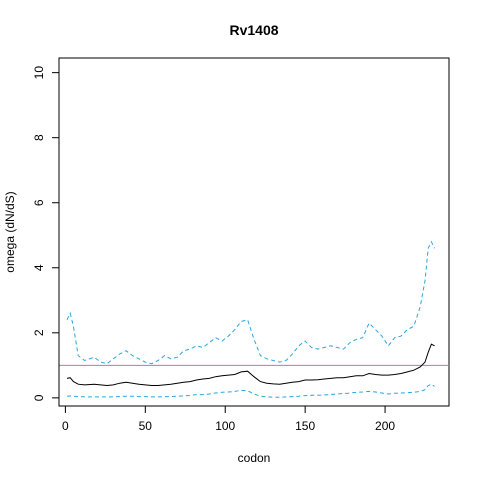  What do you see at coordinates (305, 426) in the screenshot?
I see `x-tick-label: 150` at bounding box center [305, 426].